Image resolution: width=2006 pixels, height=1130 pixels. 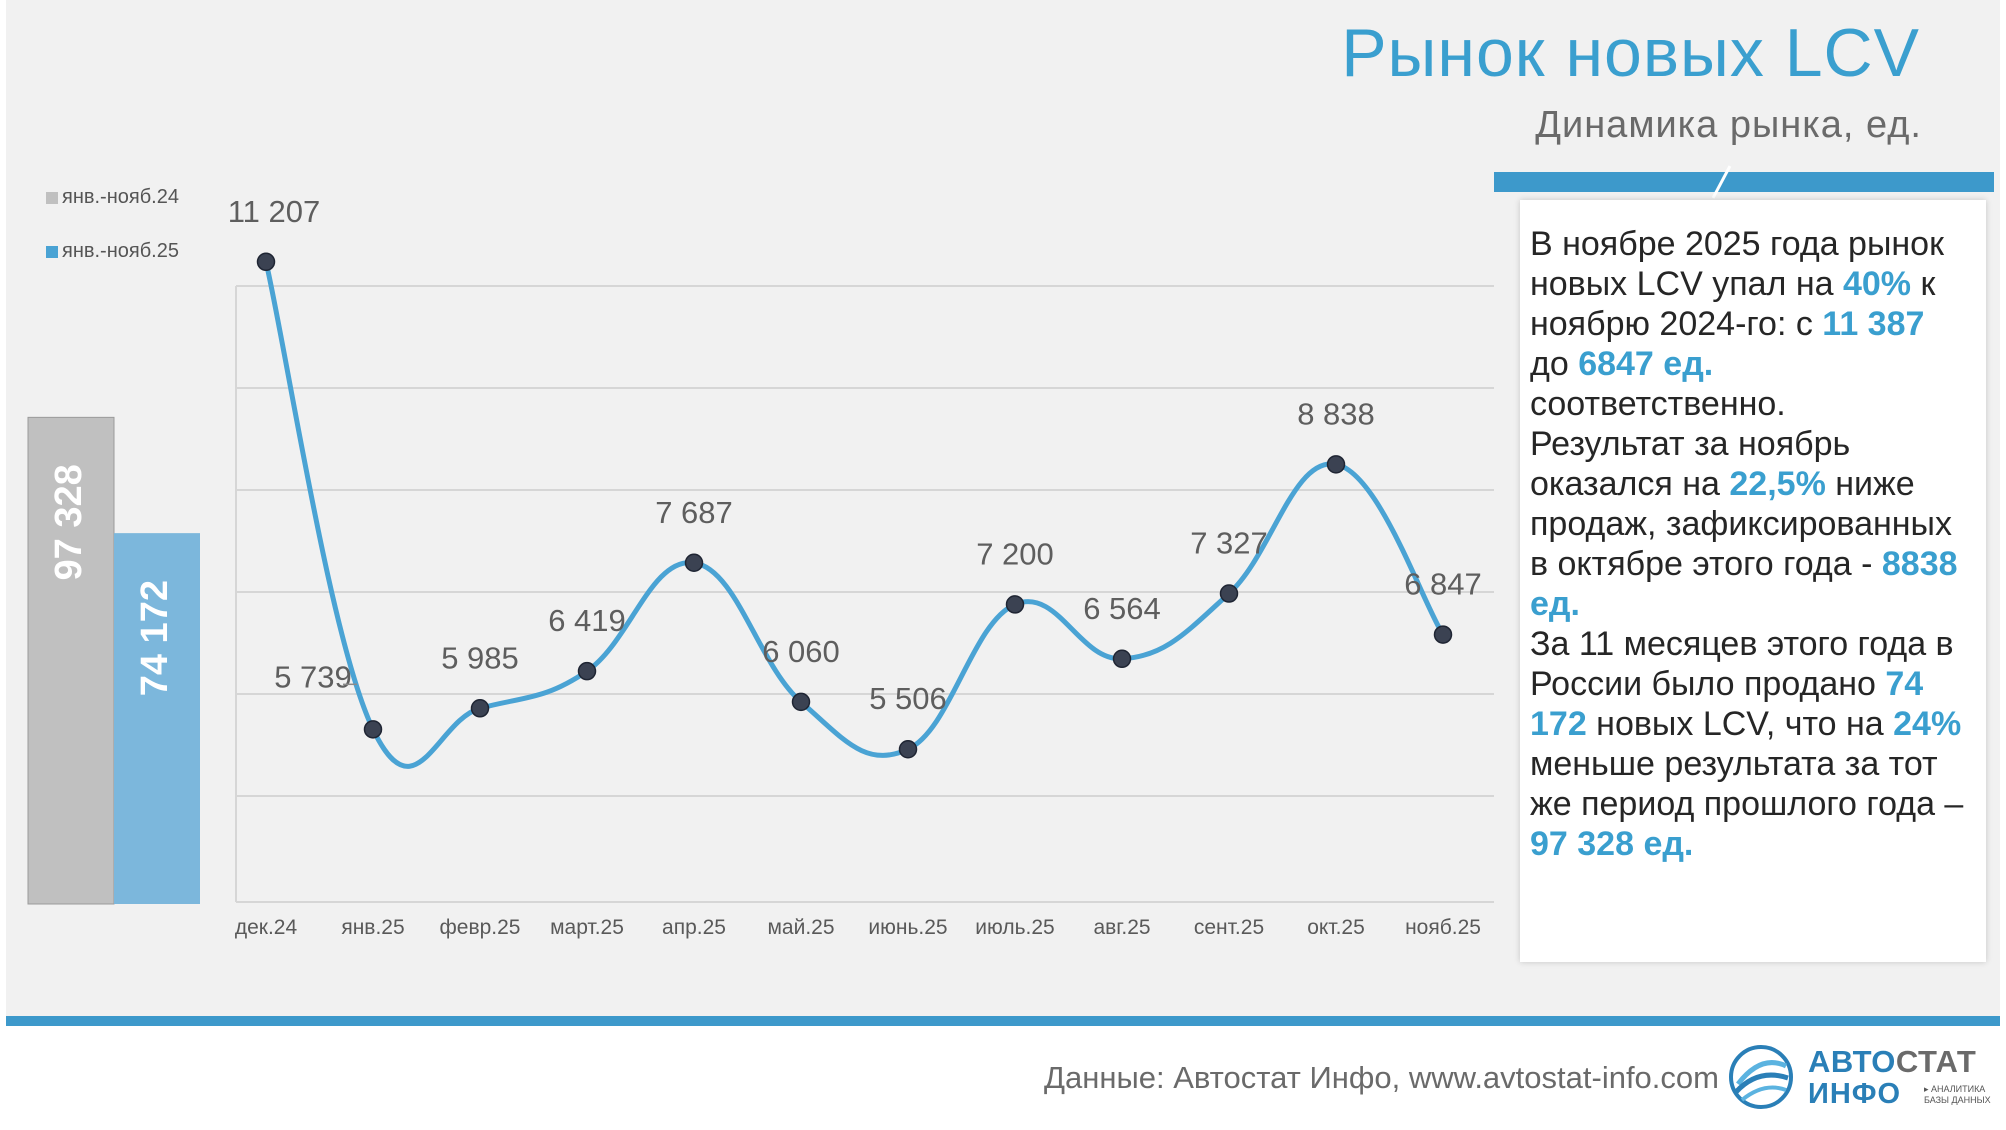 I want to click on x-tick-label: март.25, so click(x=587, y=927).